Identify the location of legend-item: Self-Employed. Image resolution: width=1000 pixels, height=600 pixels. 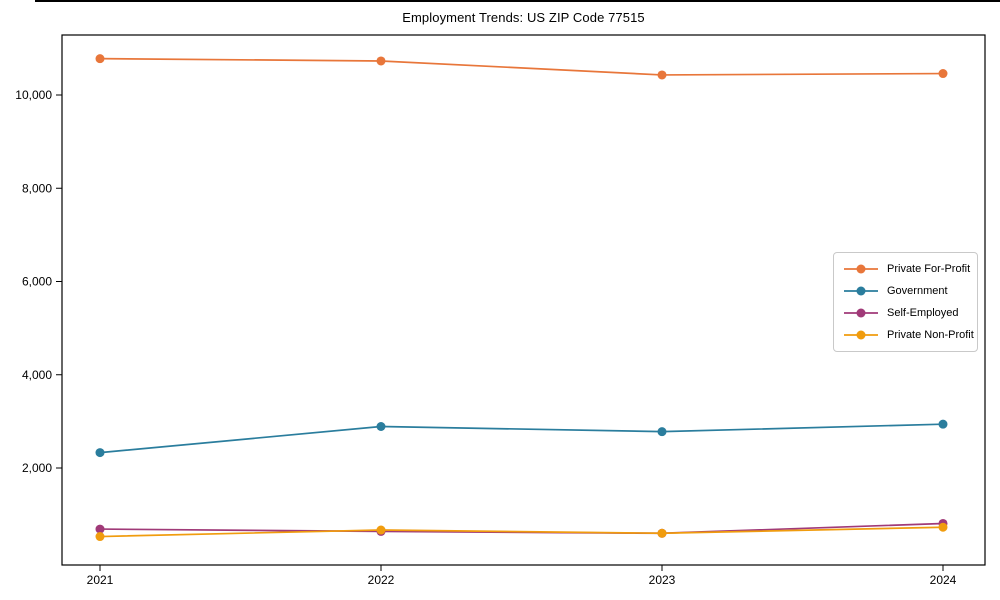
(905, 313).